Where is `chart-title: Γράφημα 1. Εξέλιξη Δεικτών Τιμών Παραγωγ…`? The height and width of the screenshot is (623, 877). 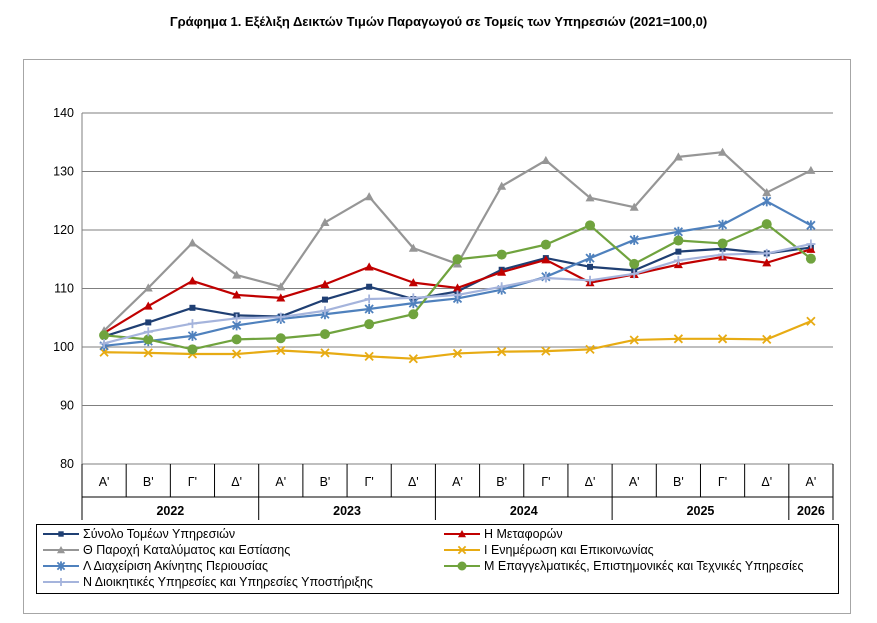 chart-title: Γράφημα 1. Εξέλιξη Δεικτών Τιμών Παραγωγ… is located at coordinates (438, 21).